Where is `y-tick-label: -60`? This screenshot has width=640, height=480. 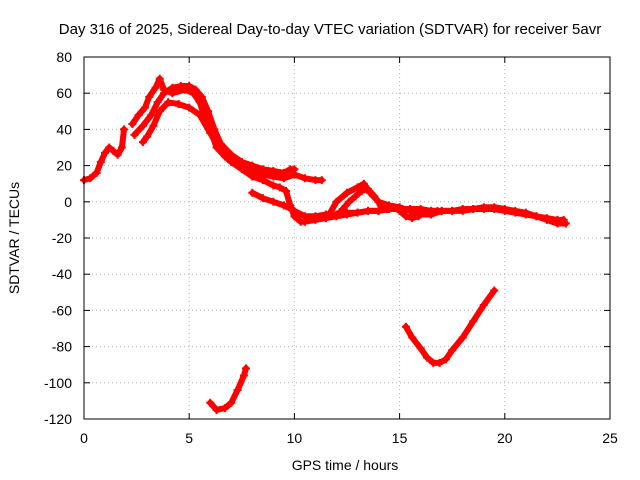
y-tick-label: -60 is located at coordinates (62, 310).